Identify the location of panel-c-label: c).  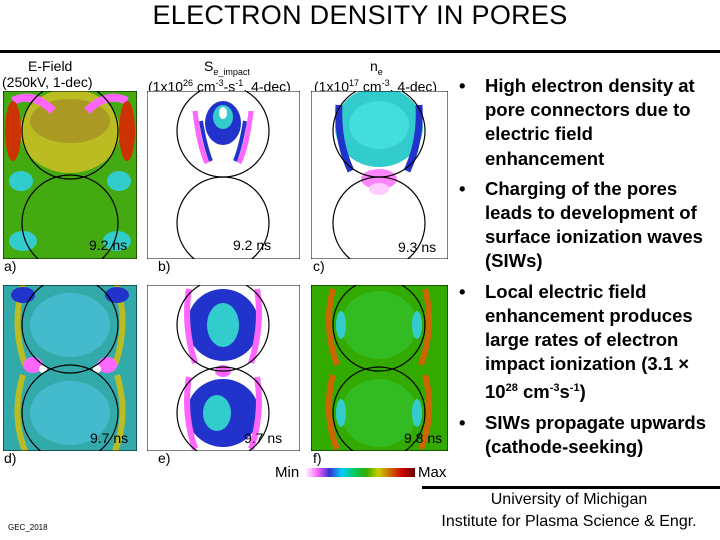
(319, 266).